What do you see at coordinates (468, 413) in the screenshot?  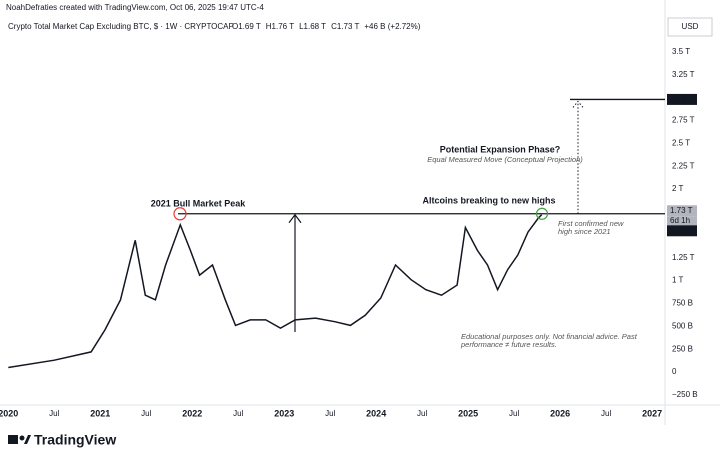 I see `x-tick-label: 2025` at bounding box center [468, 413].